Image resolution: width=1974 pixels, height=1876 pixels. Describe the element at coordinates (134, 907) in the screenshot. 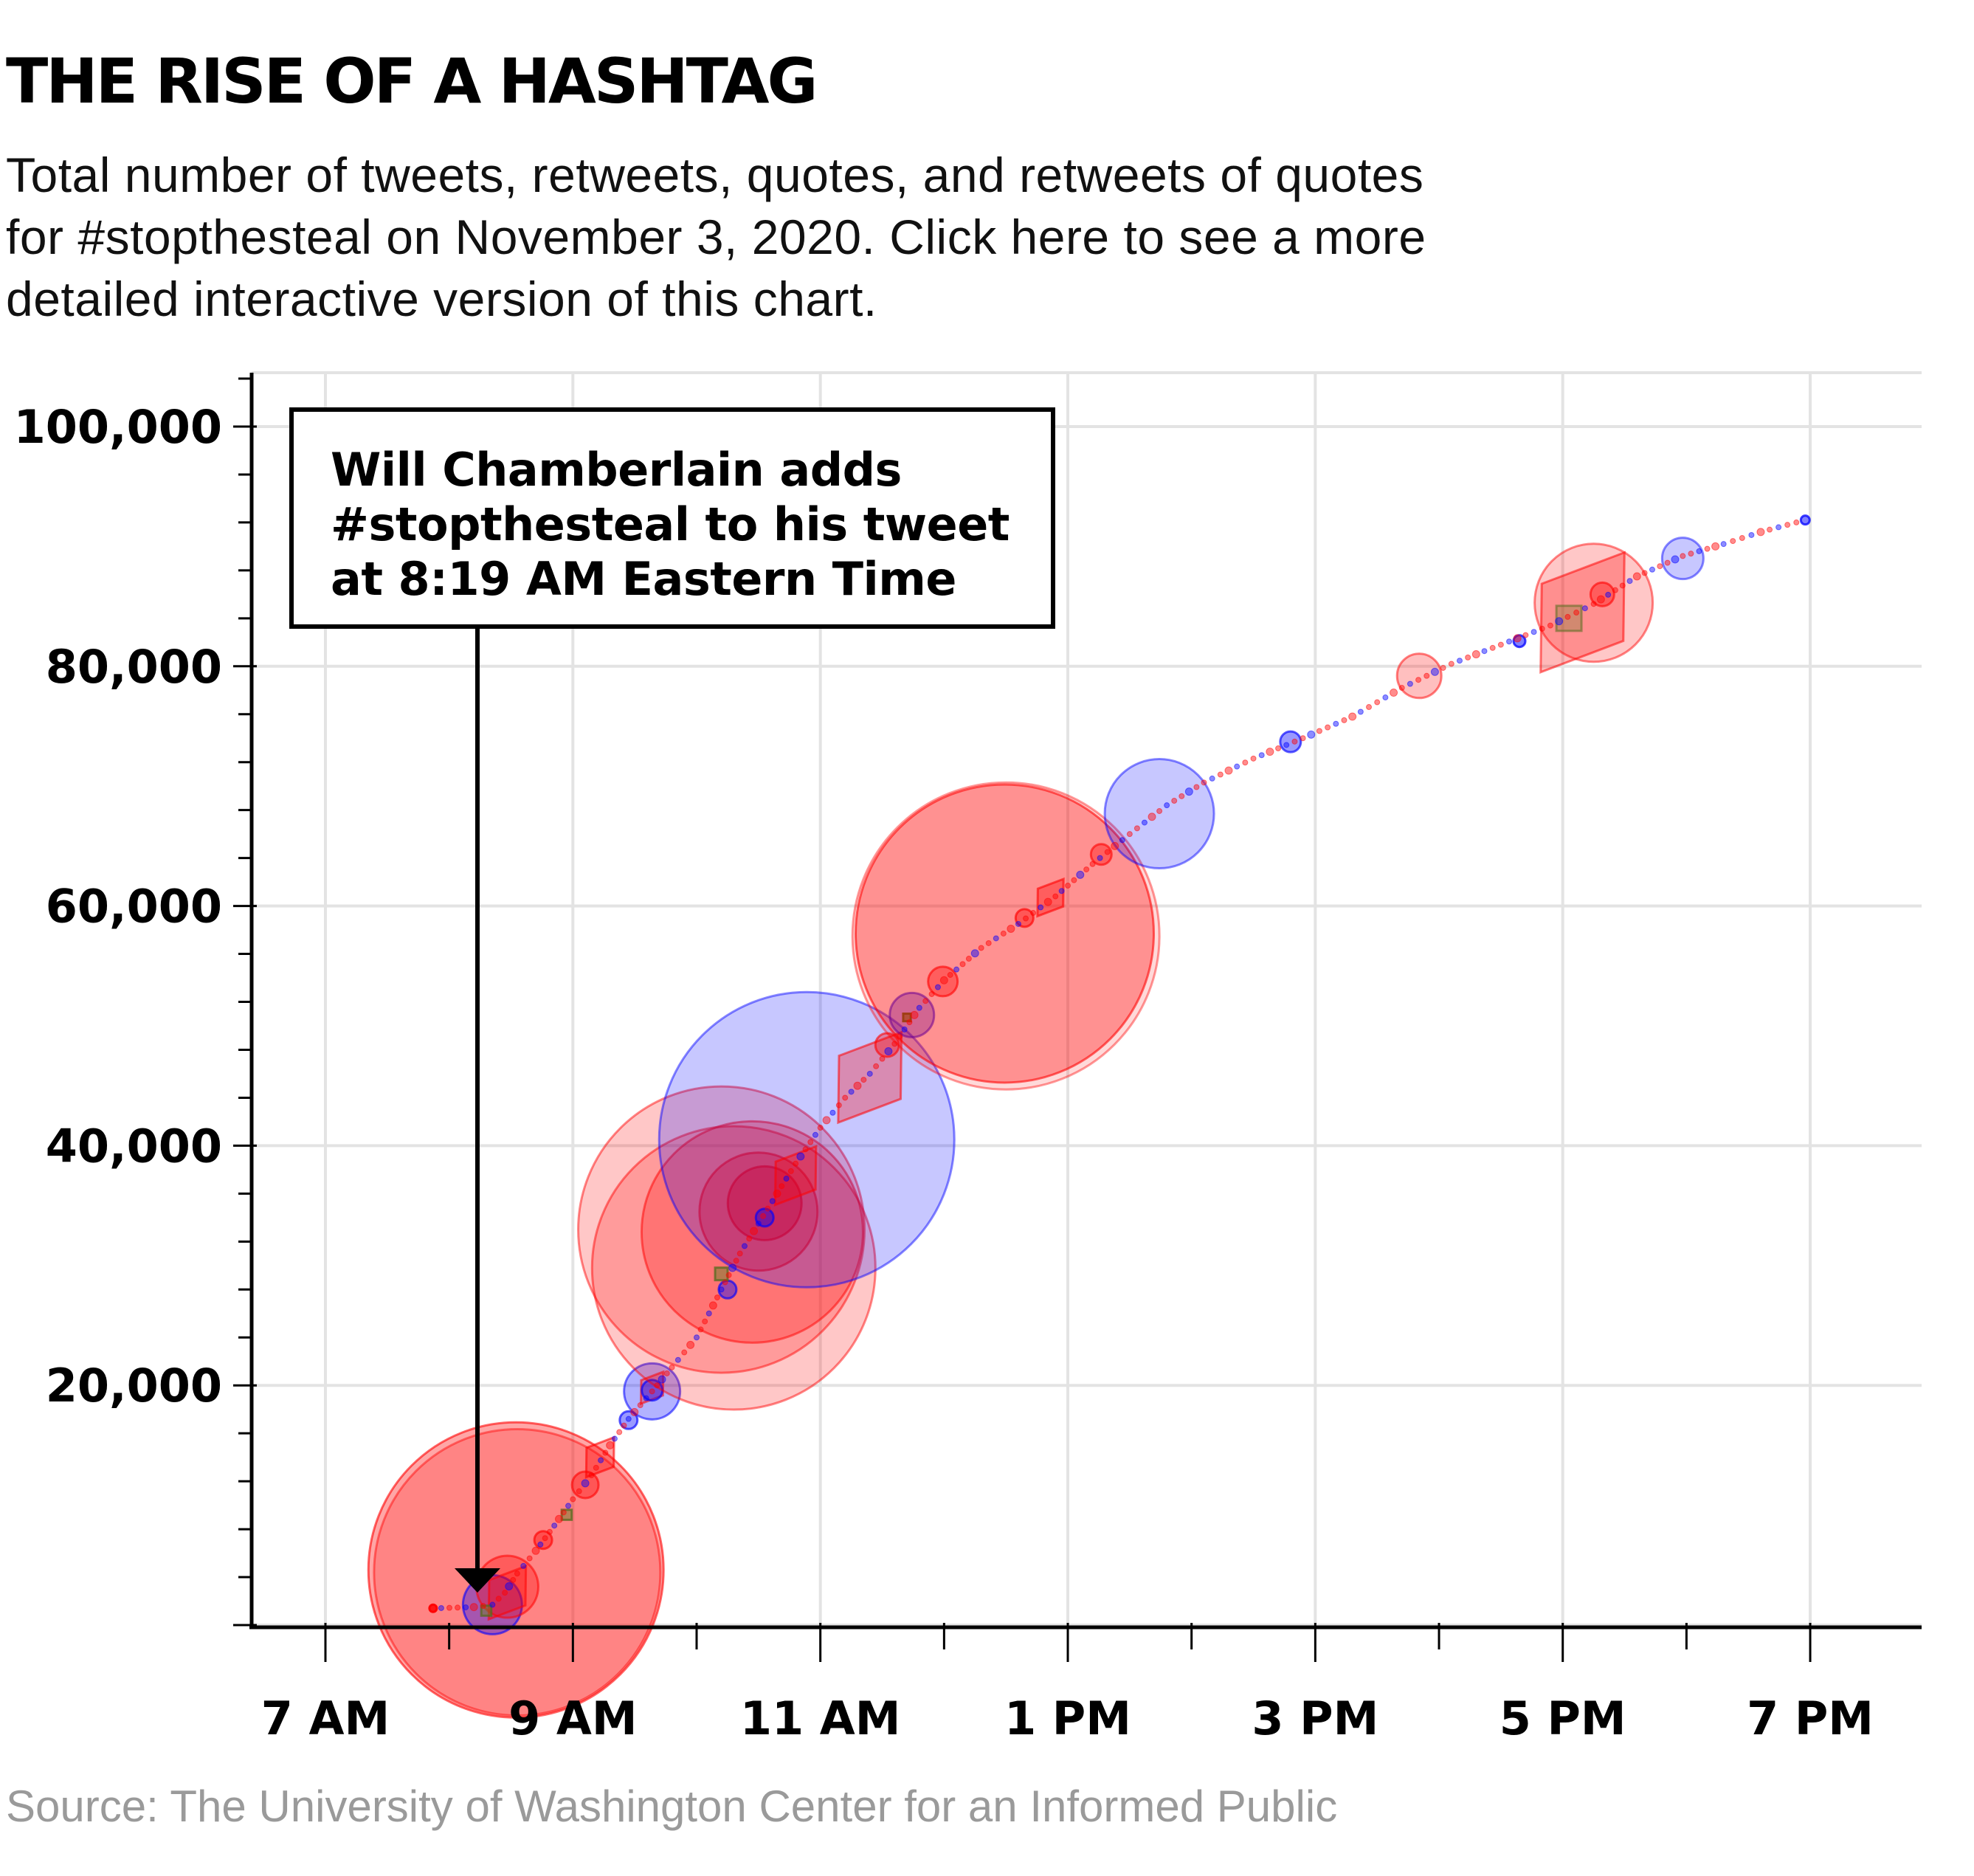

I see `y-tick-label: 60,000` at that location.